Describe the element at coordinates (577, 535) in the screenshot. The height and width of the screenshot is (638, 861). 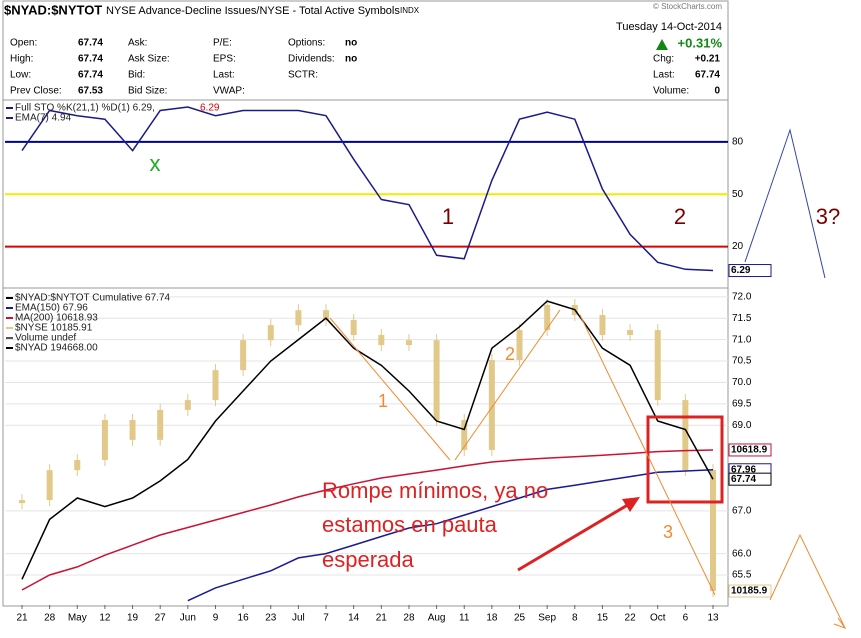
I see `arrow` at that location.